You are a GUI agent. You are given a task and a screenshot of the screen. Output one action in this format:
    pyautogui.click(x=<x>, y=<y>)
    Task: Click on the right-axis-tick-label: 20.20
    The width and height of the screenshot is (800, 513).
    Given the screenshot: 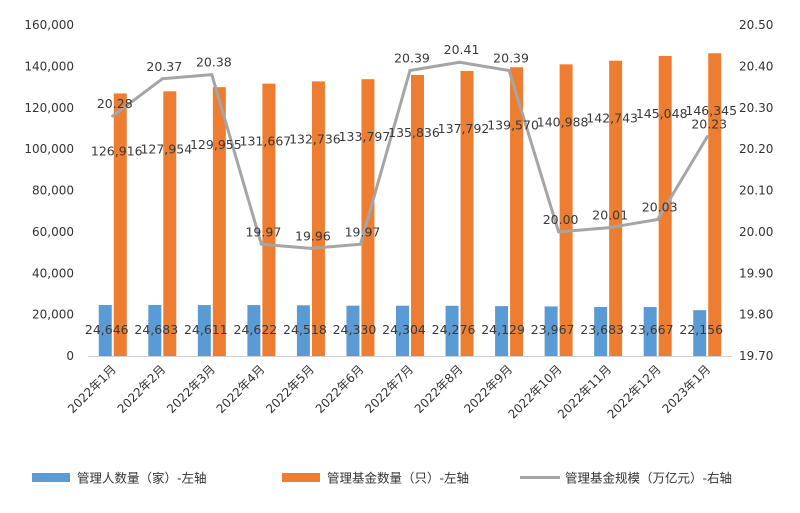 What is the action you would take?
    pyautogui.click(x=756, y=149)
    